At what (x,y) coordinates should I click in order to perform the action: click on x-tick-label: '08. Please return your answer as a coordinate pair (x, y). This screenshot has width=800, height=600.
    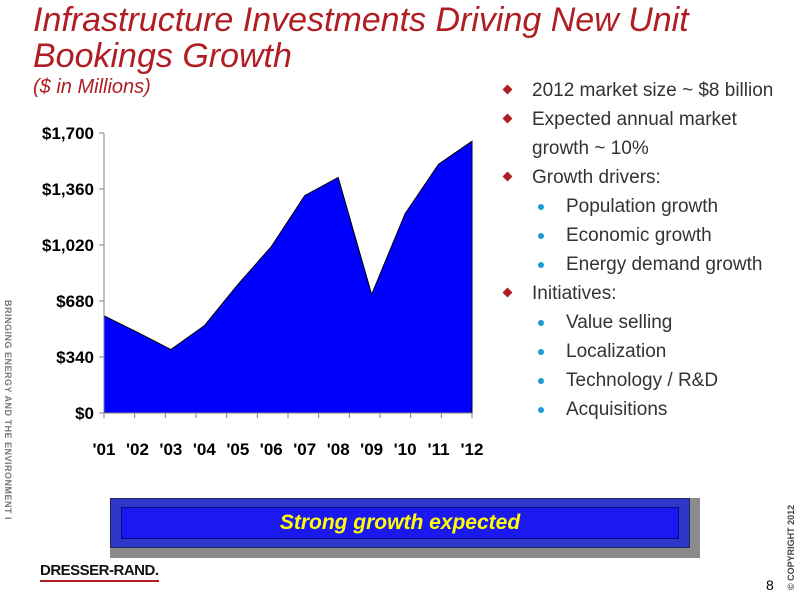
    Looking at the image, I should click on (338, 449).